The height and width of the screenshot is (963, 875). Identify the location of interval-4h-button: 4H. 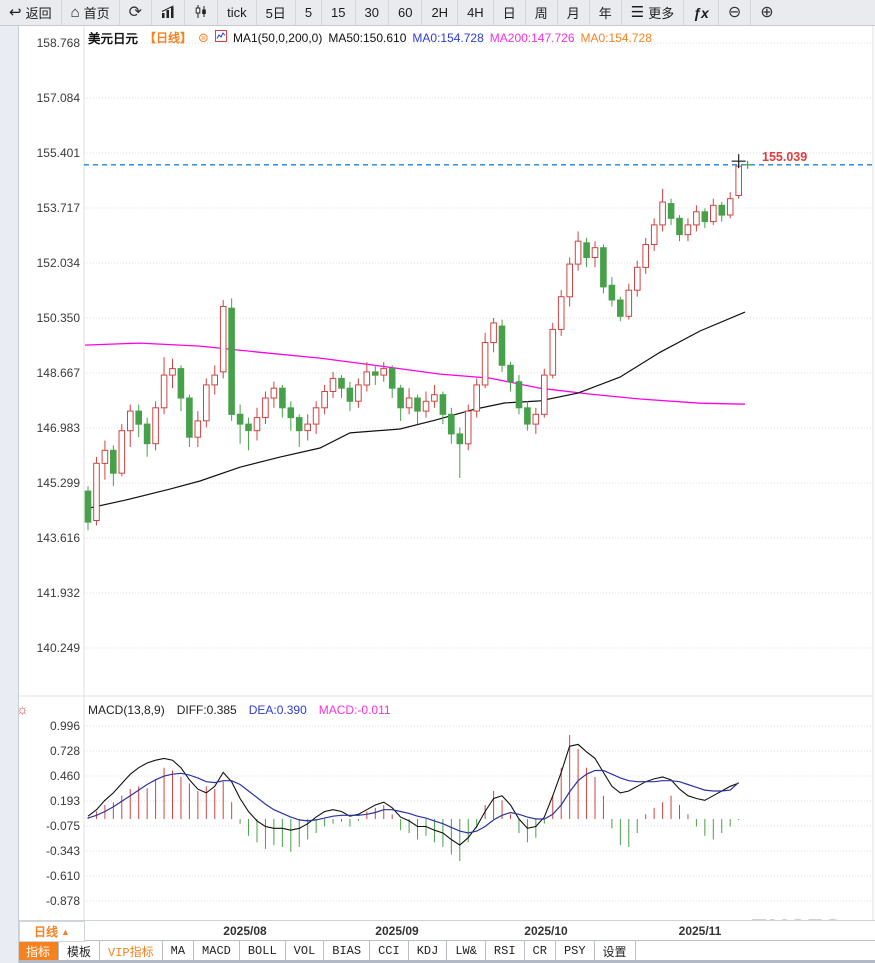
(475, 12).